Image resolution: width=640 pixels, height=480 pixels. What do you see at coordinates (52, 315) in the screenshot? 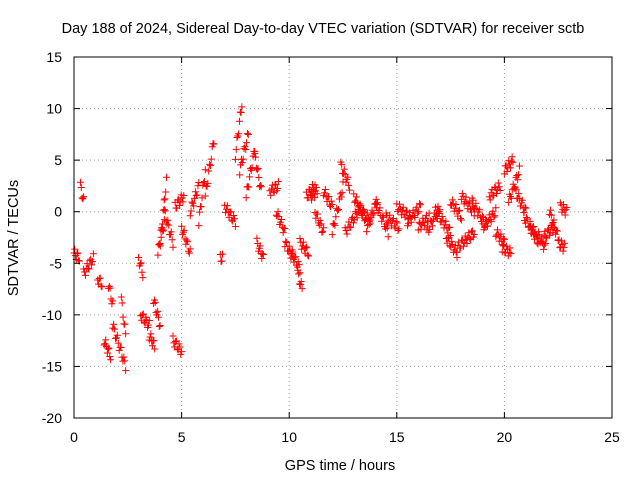
I see `y-tick-label: -10` at bounding box center [52, 315].